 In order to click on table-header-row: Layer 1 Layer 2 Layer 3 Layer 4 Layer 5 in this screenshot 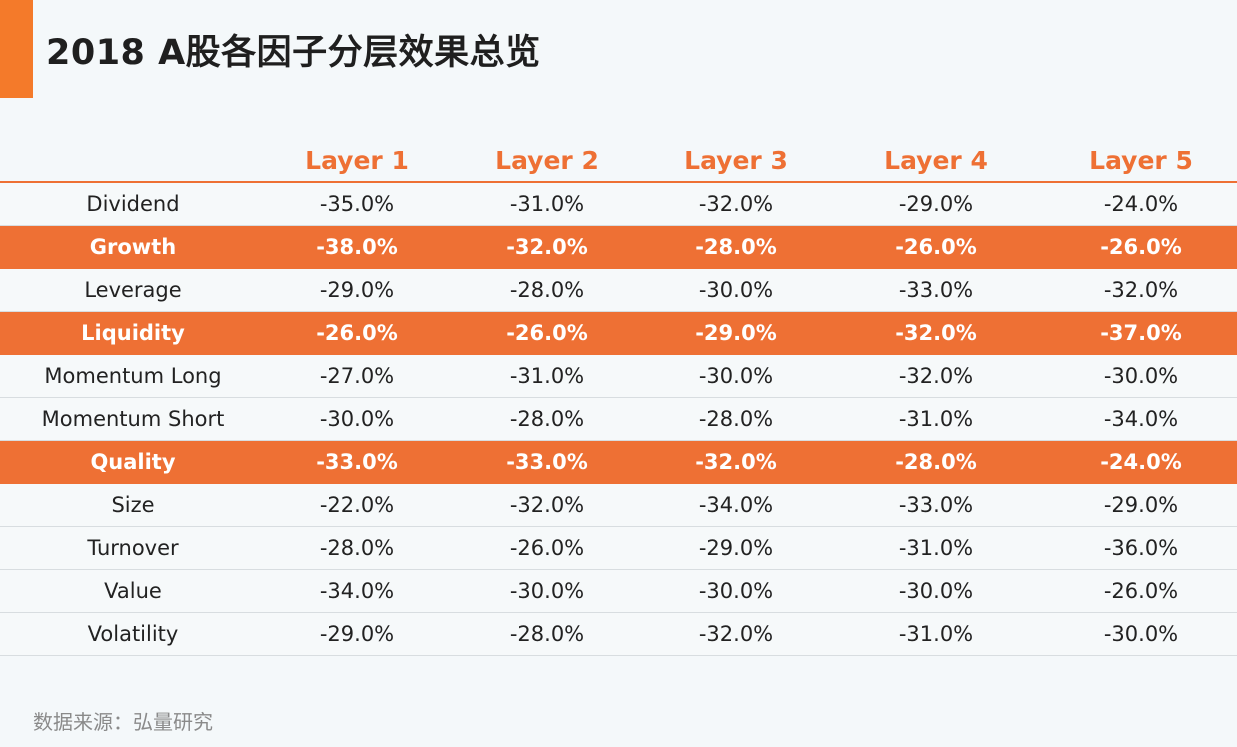, I will do `click(618, 160)`.